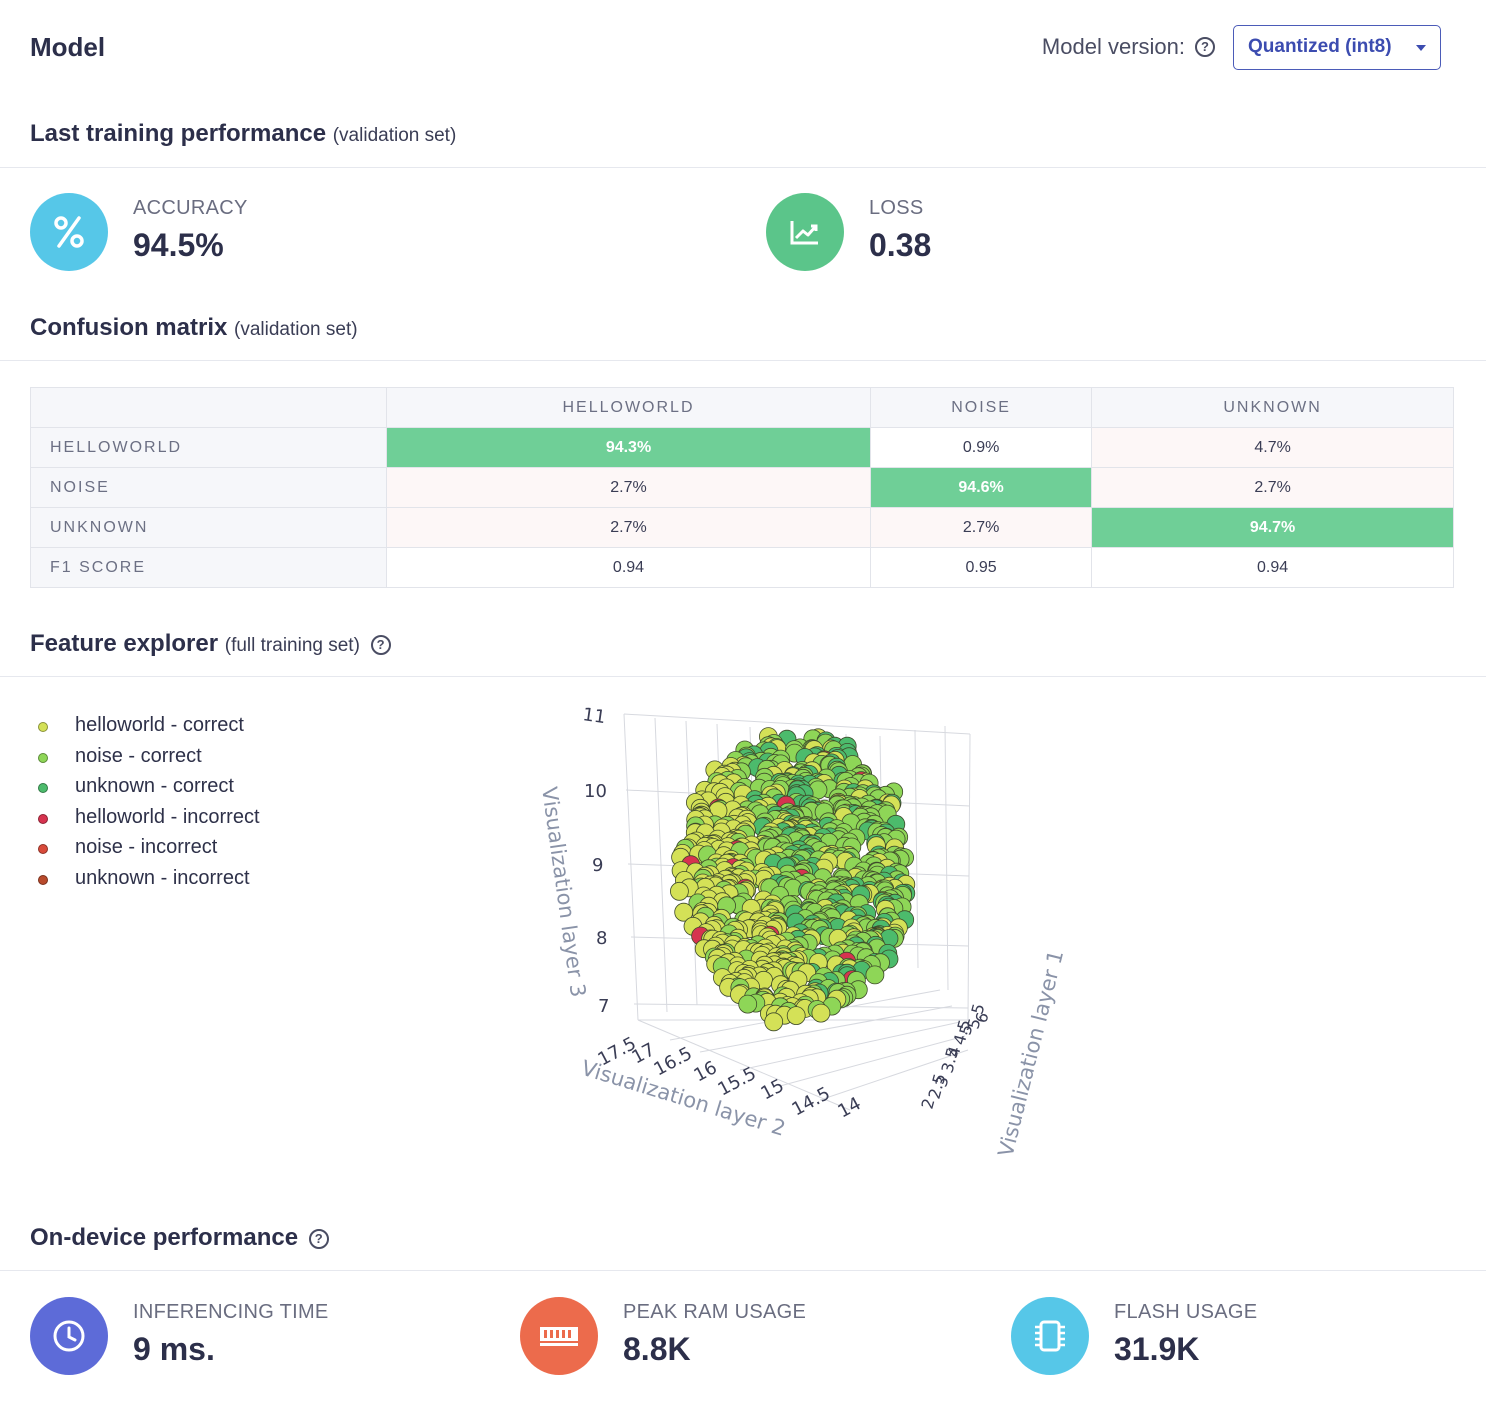  I want to click on page-title: Model, so click(68, 47).